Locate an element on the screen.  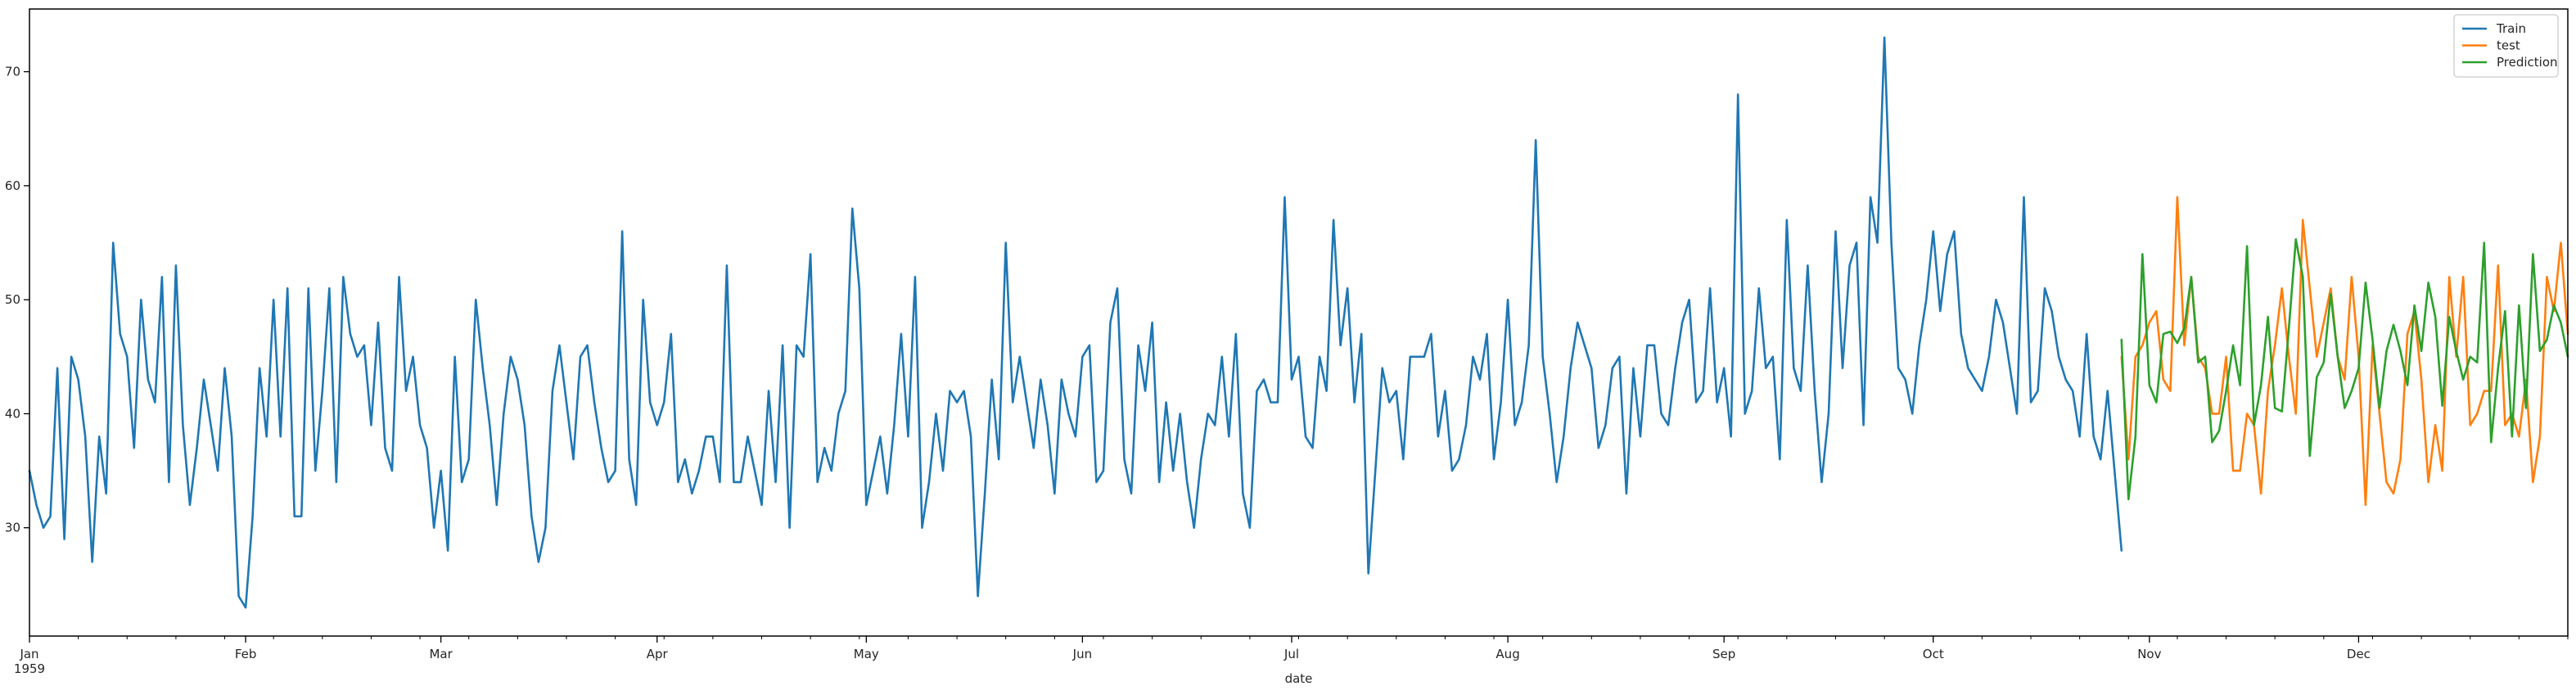
y-axis: 30 40 50 60 70 is located at coordinates (17, 300).